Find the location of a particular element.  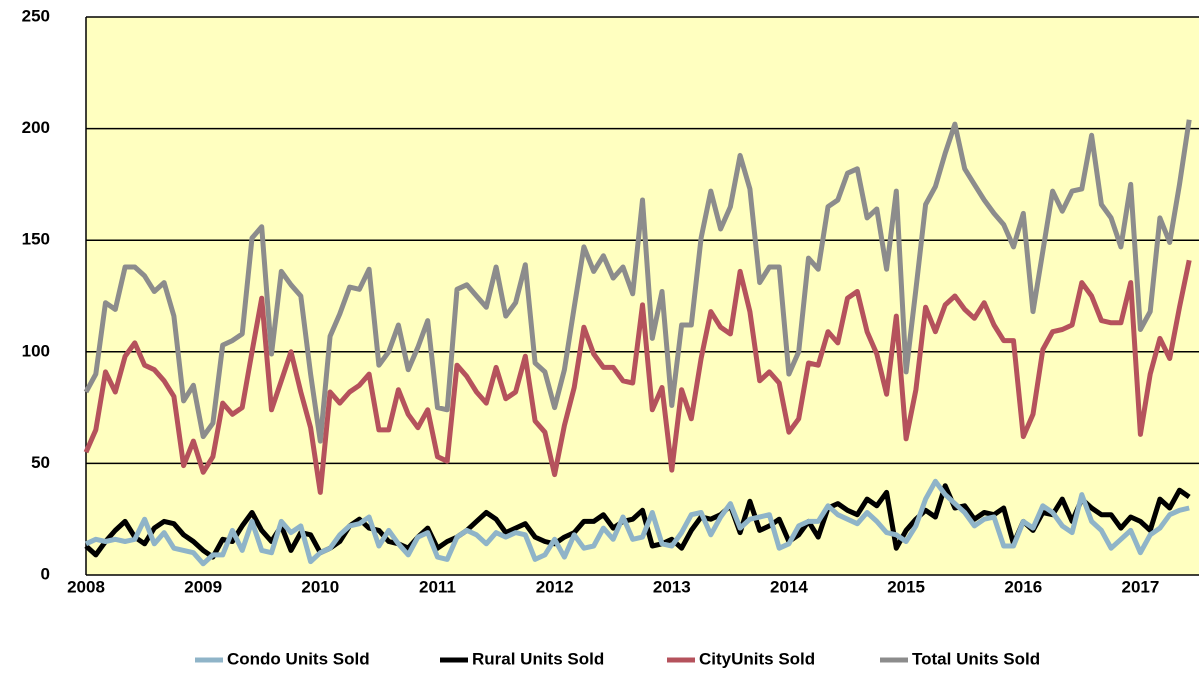

y-tick-label: 50 is located at coordinates (40, 462).